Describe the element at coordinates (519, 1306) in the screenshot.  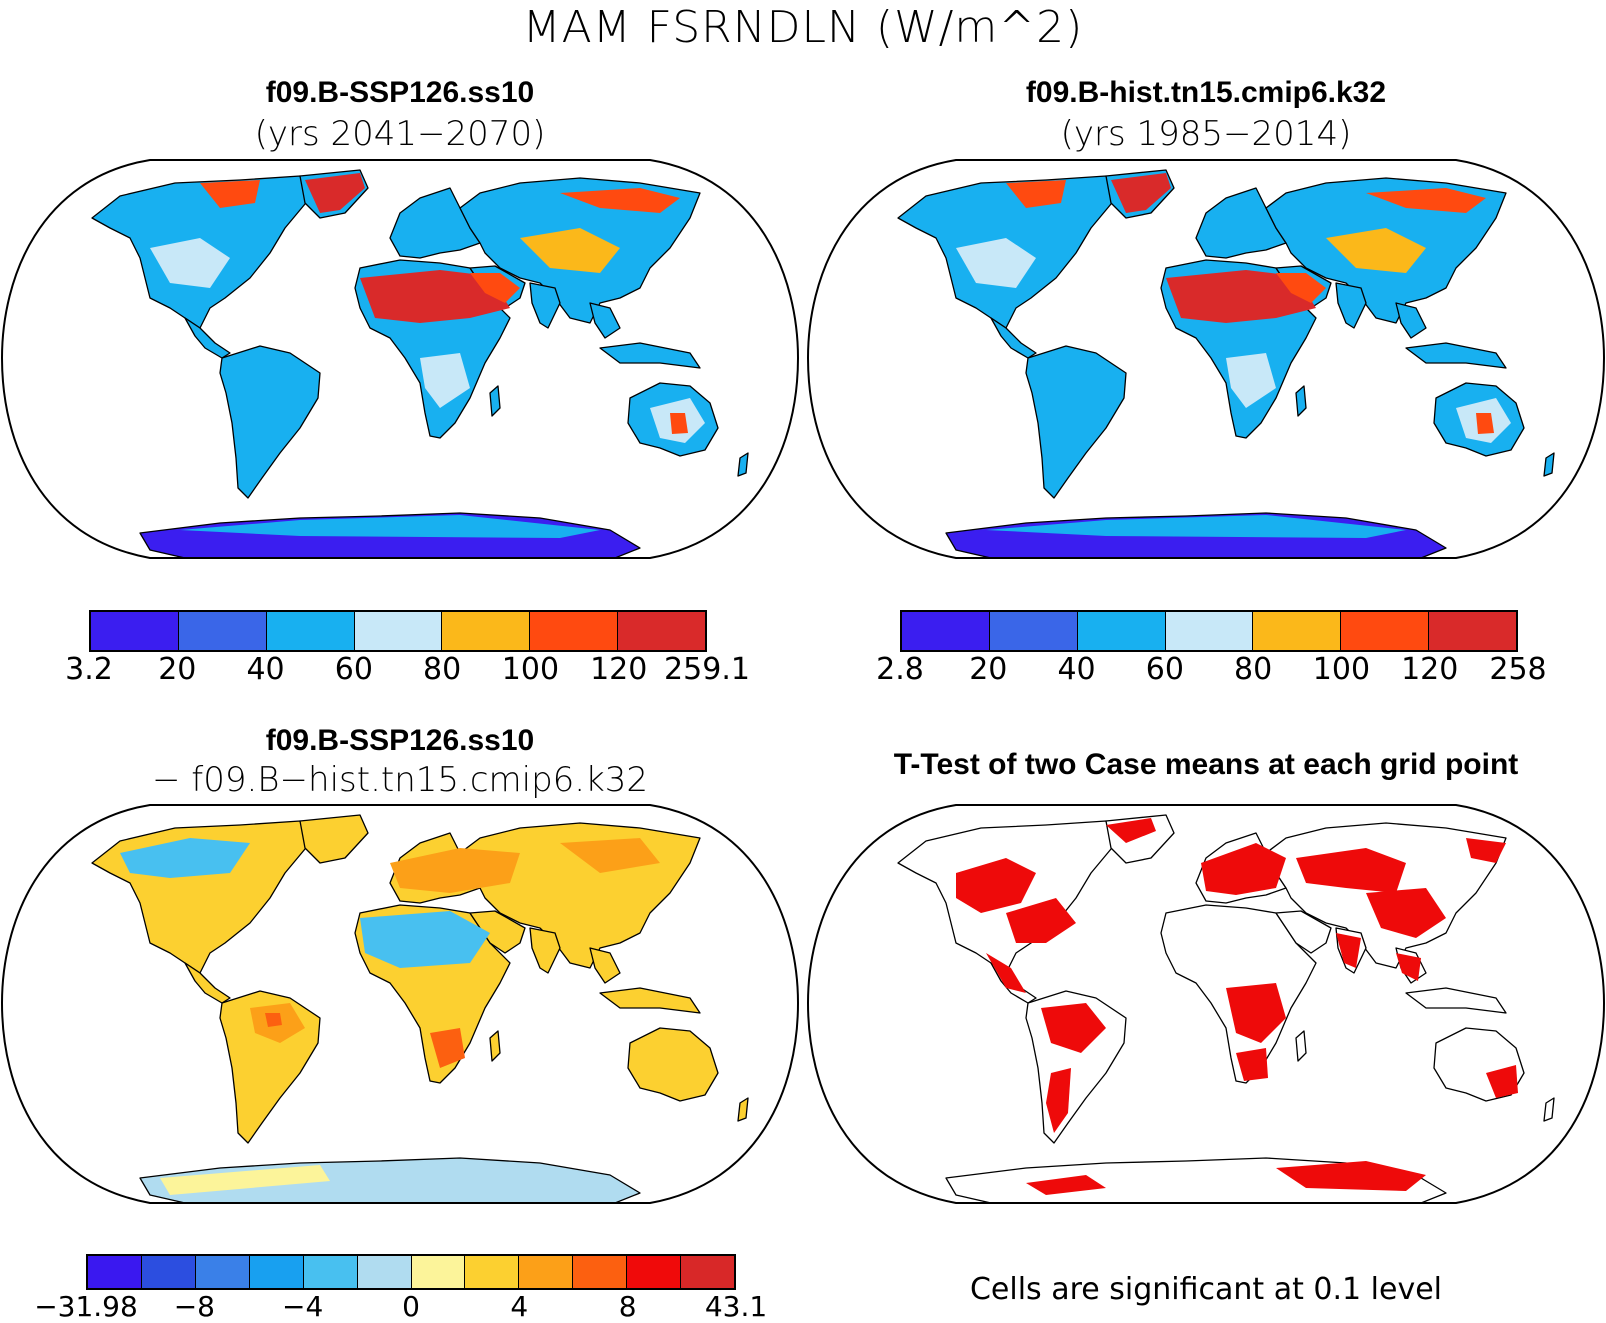
I see `colorbar-tick-label: 4` at that location.